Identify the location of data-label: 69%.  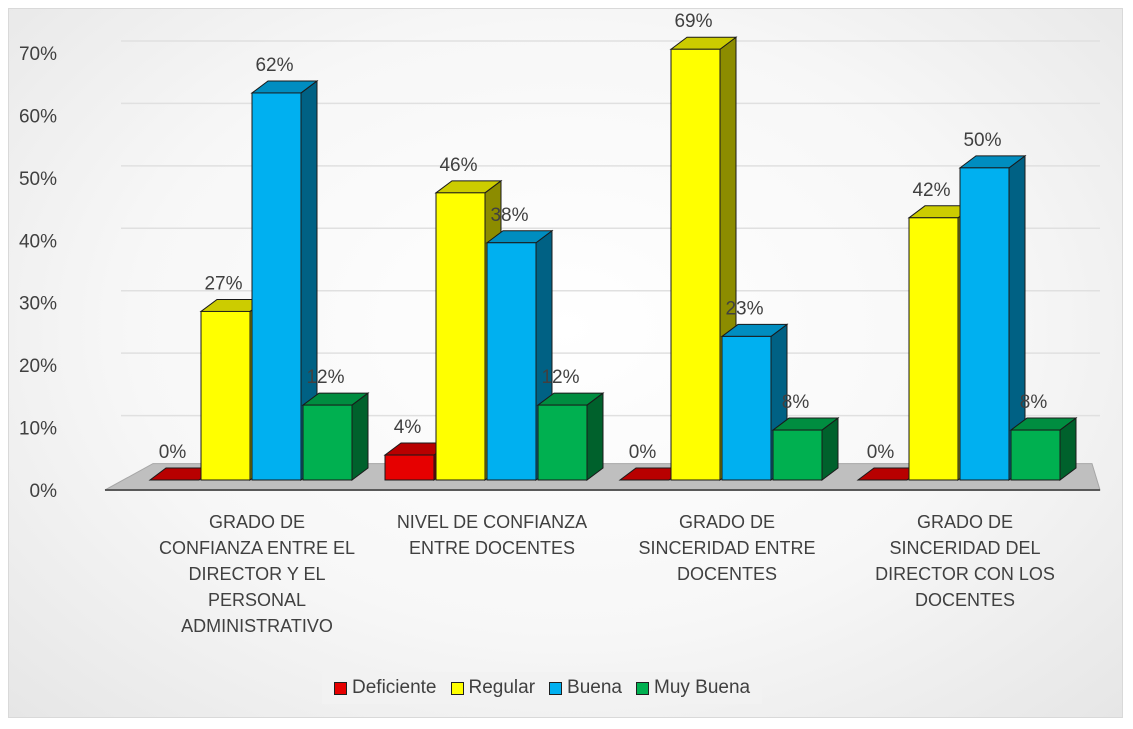
(693, 21).